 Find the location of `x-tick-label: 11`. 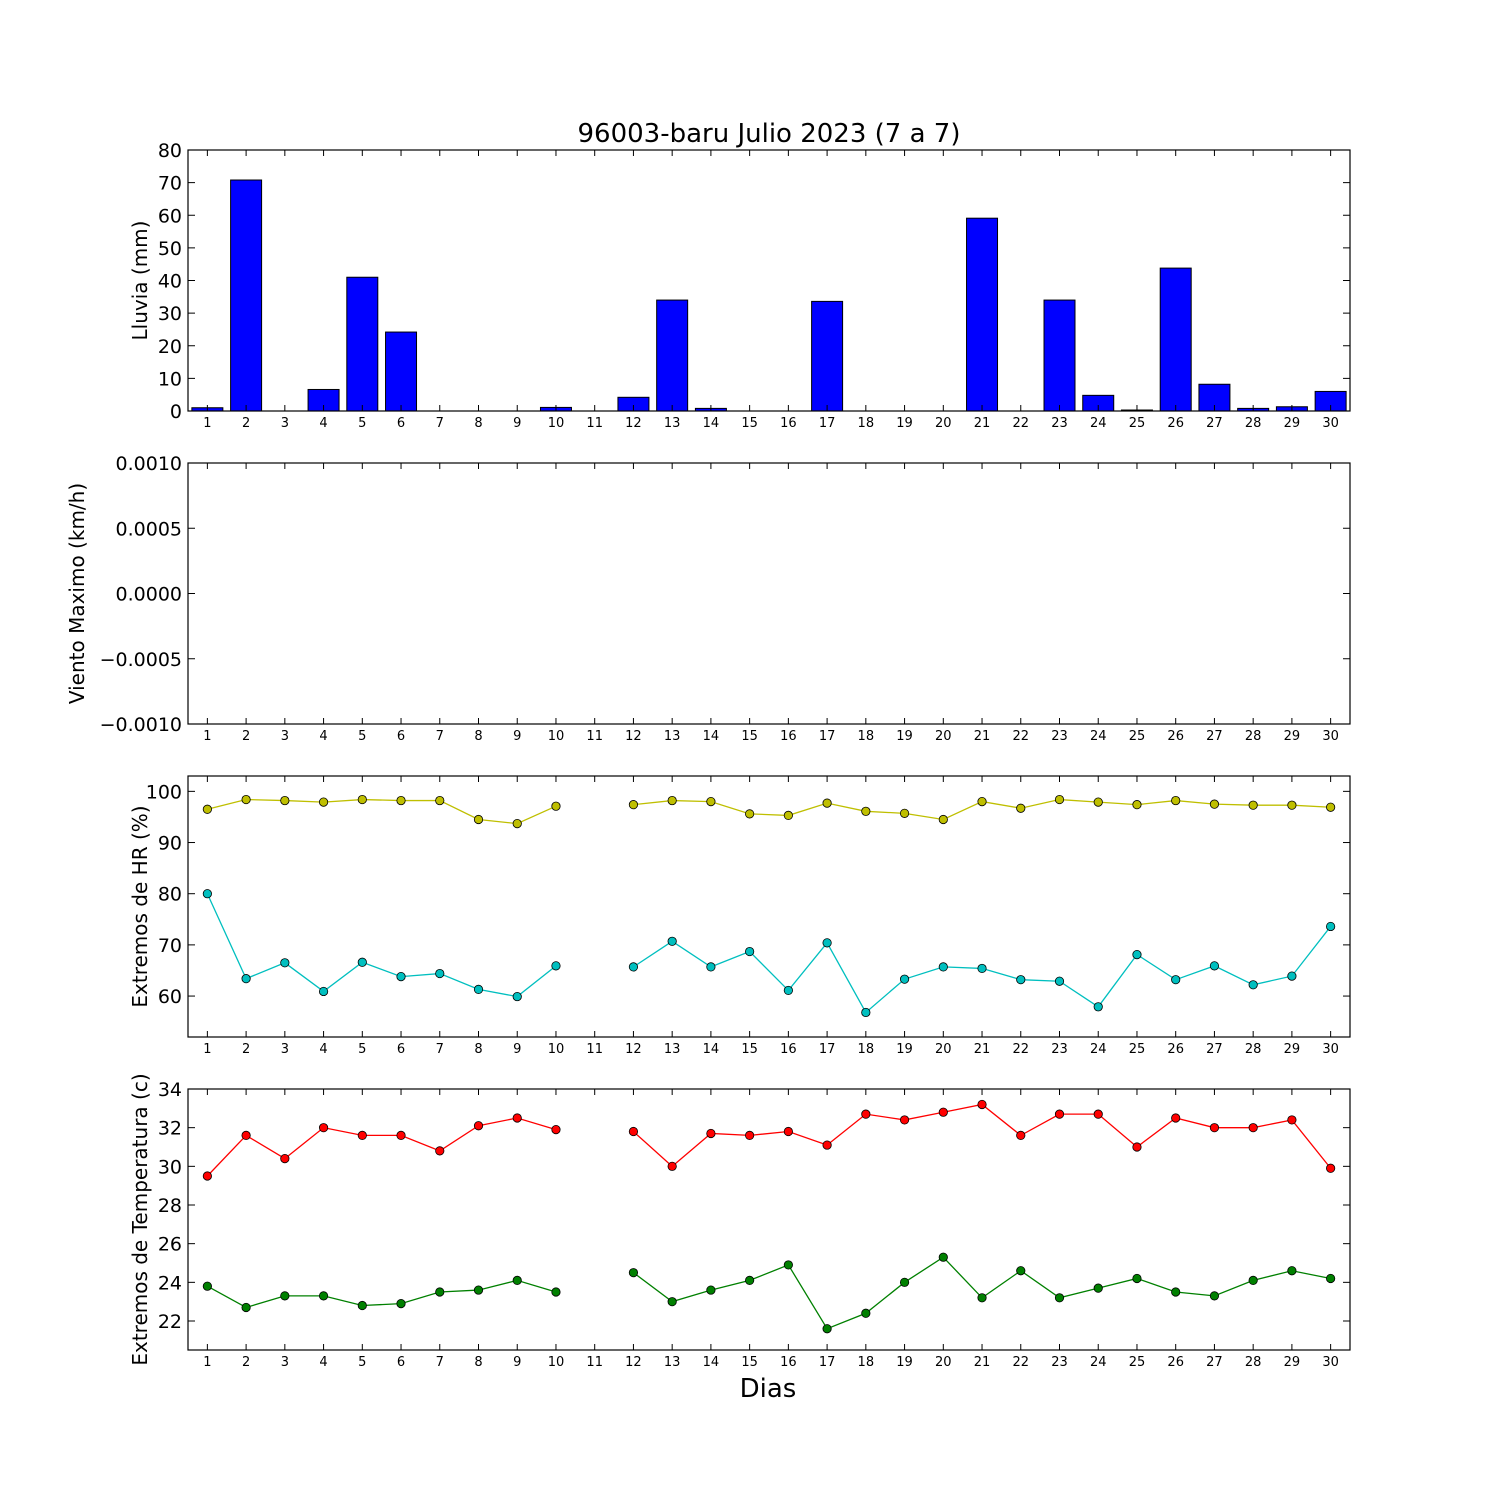

x-tick-label: 11 is located at coordinates (594, 1049).